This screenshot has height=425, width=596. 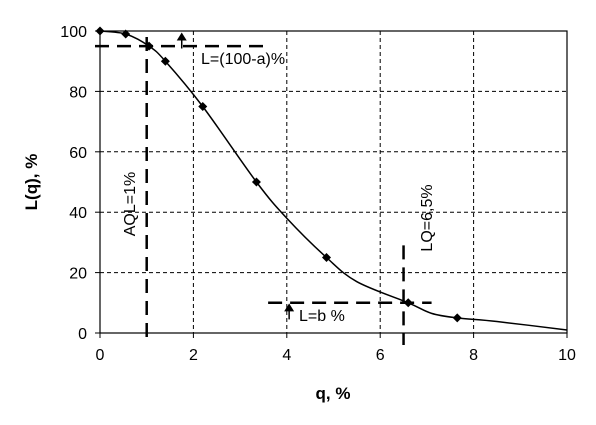 What do you see at coordinates (333, 393) in the screenshot?
I see `x-axis-title: q, %` at bounding box center [333, 393].